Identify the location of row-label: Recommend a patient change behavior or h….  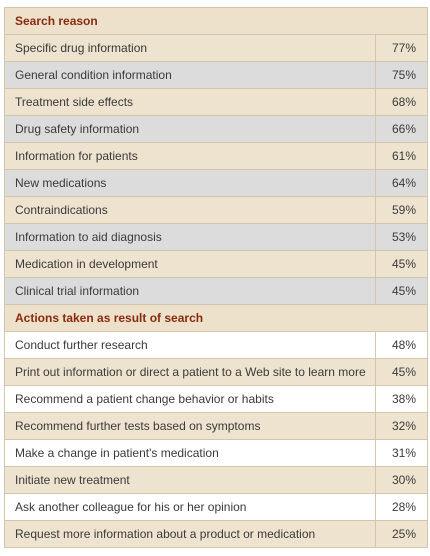
(190, 399).